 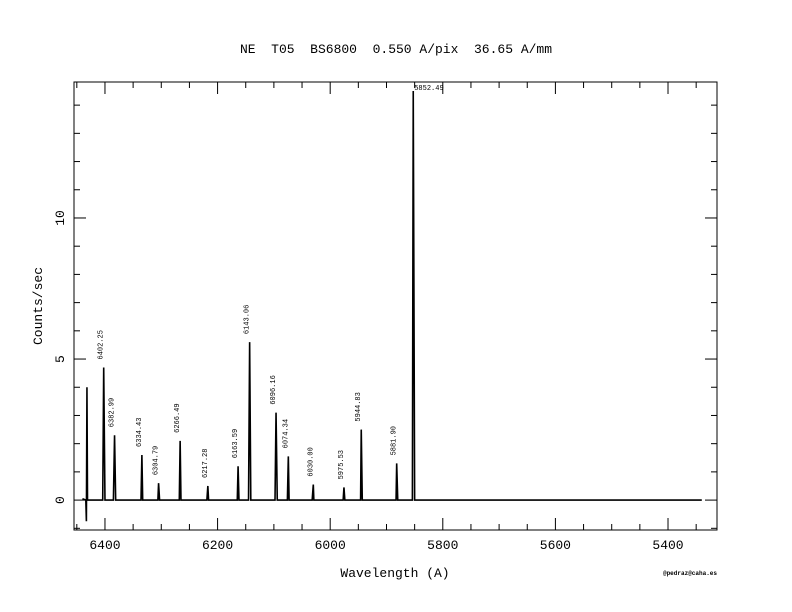 What do you see at coordinates (395, 440) in the screenshot?
I see `peak-label: 5881.90` at bounding box center [395, 440].